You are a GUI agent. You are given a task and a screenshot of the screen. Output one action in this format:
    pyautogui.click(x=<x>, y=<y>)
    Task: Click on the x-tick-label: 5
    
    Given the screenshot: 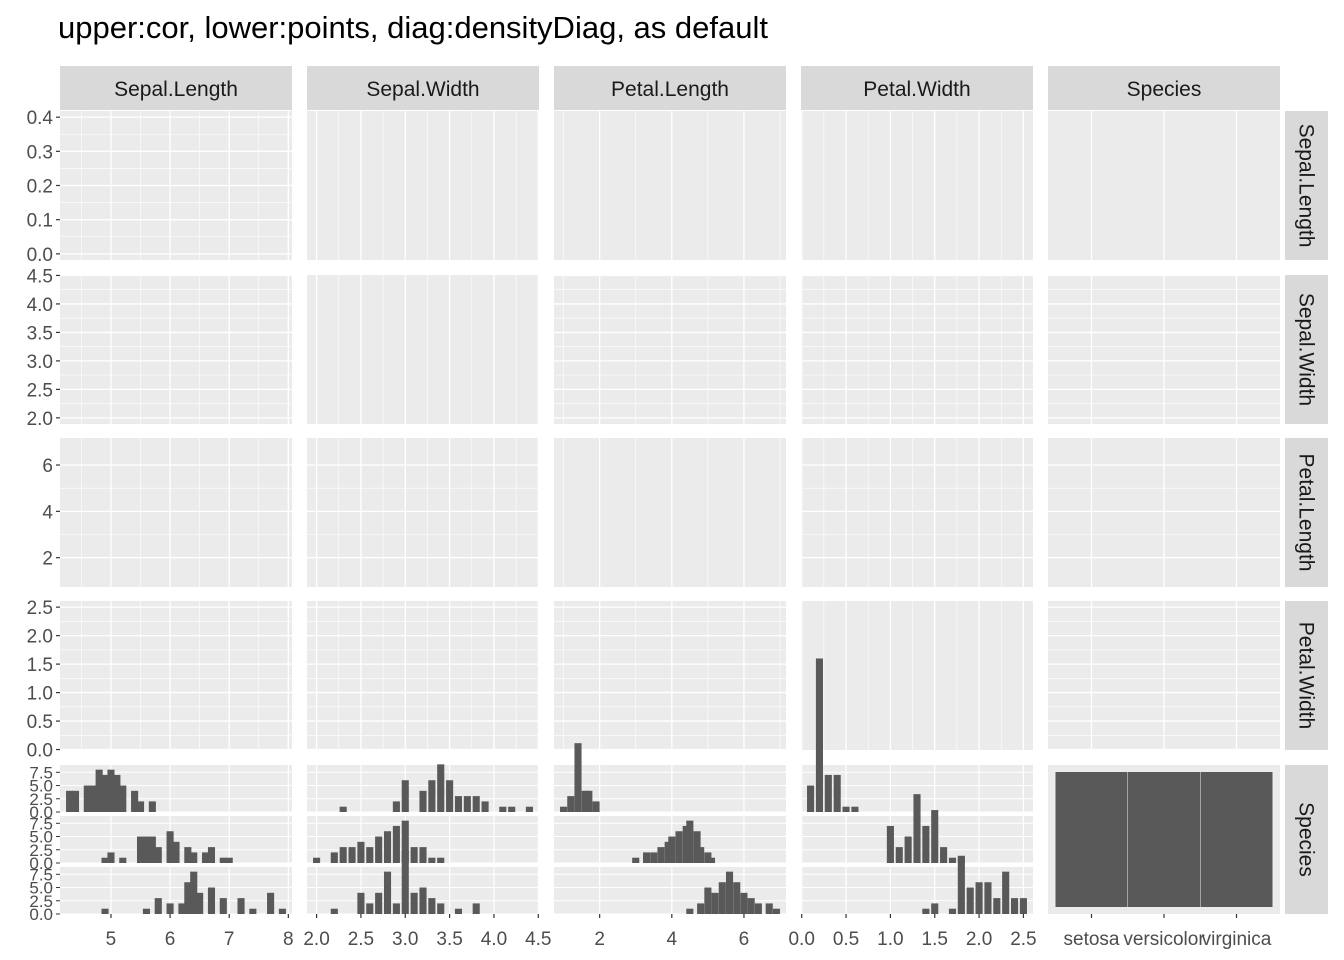 What is the action you would take?
    pyautogui.click(x=111, y=939)
    